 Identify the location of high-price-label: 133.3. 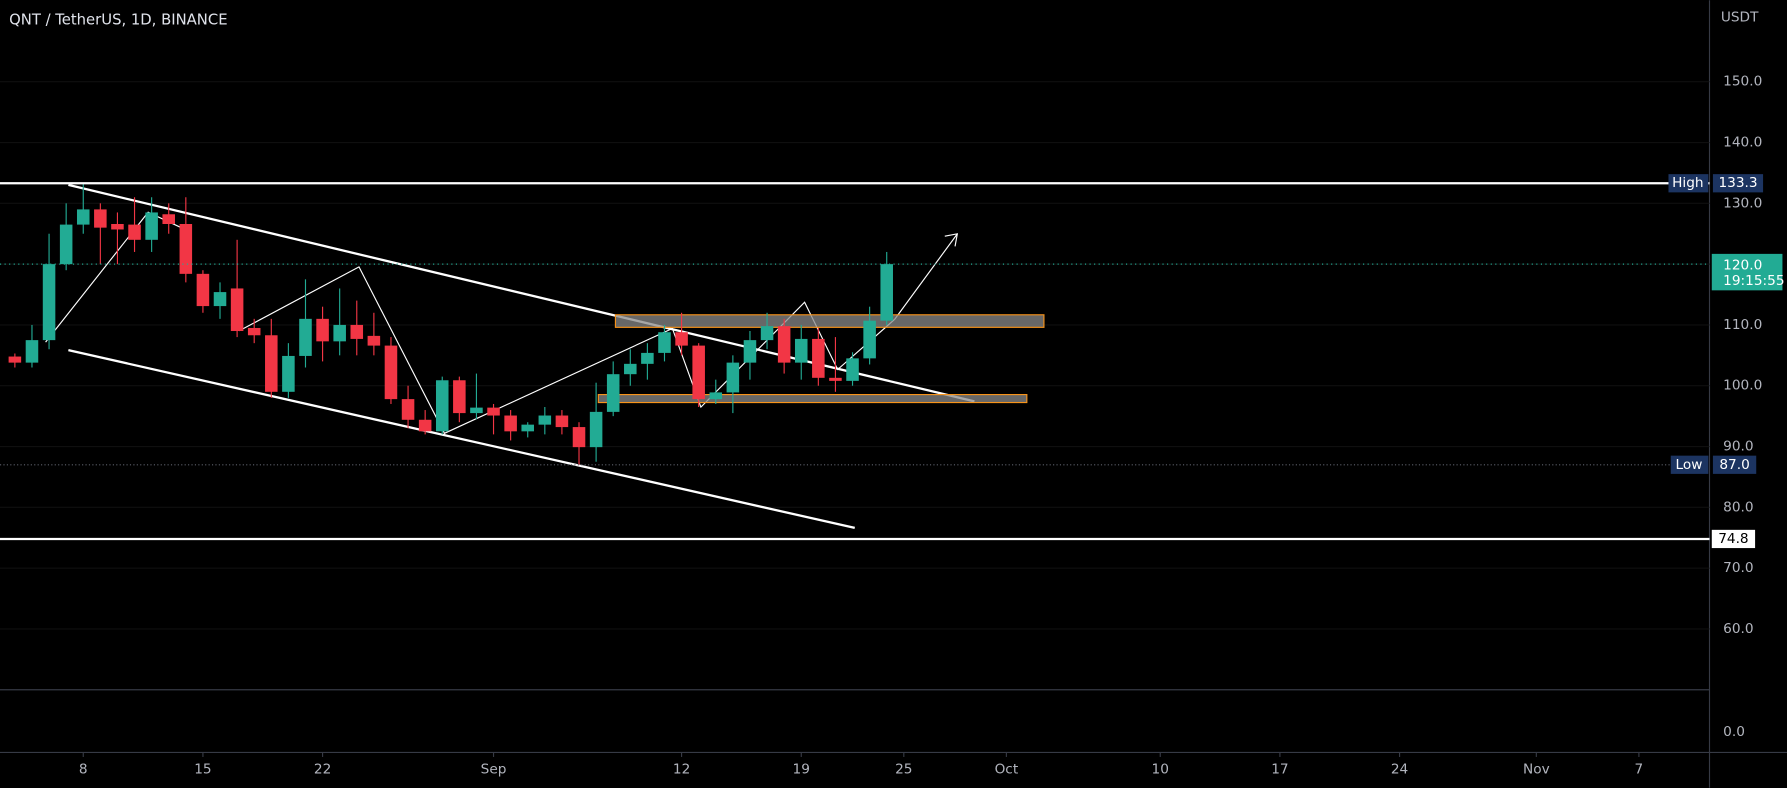
(1737, 183).